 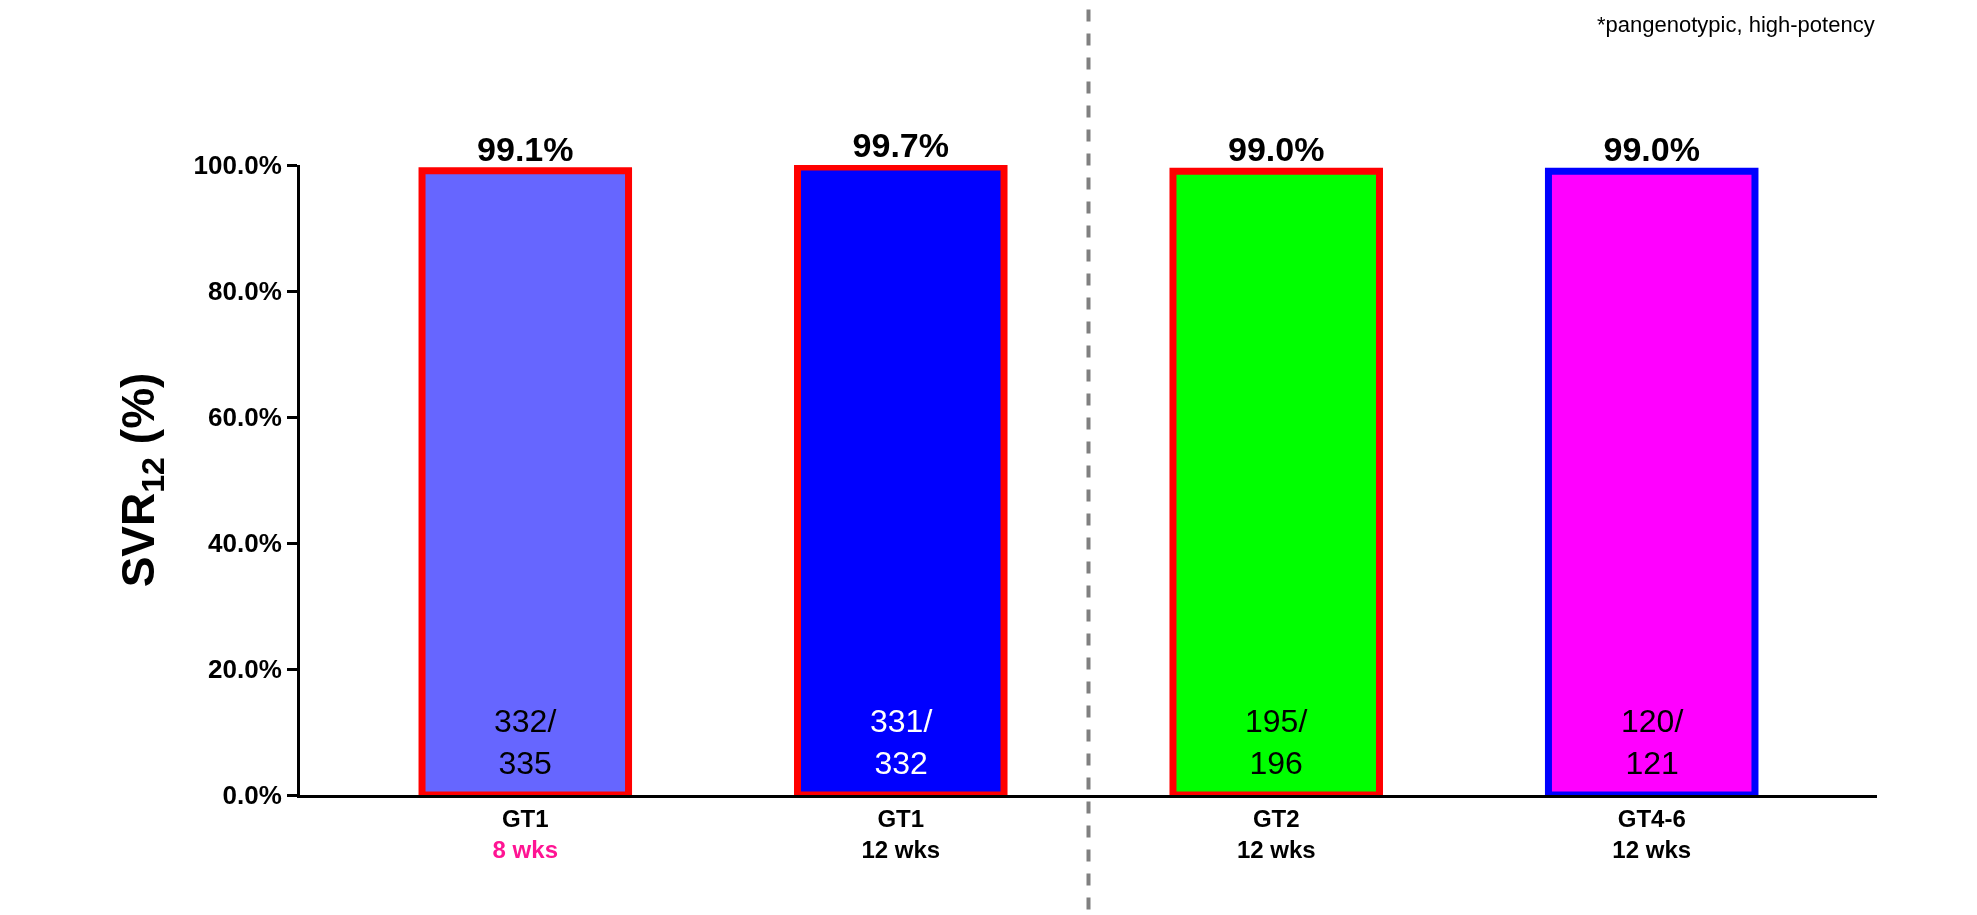 I want to click on y-tick-label: 40.0%, so click(x=245, y=543).